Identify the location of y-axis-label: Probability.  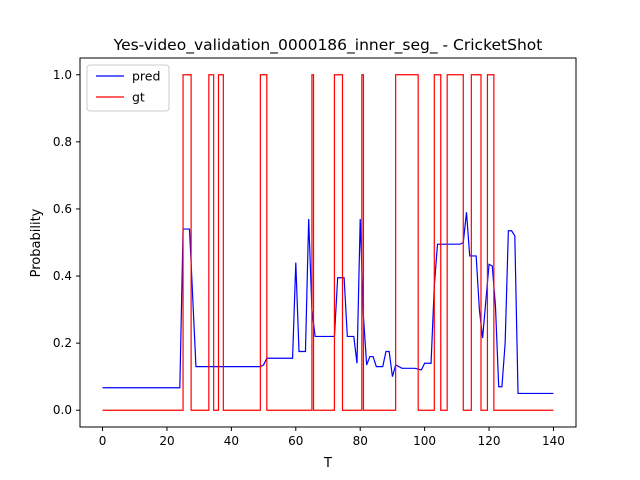
(36, 242).